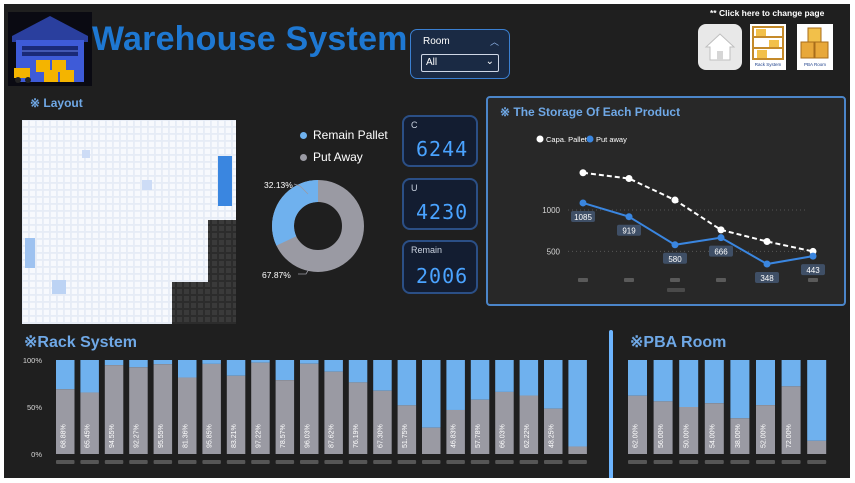  I want to click on bar-value-label: 62.22%, so click(527, 436).